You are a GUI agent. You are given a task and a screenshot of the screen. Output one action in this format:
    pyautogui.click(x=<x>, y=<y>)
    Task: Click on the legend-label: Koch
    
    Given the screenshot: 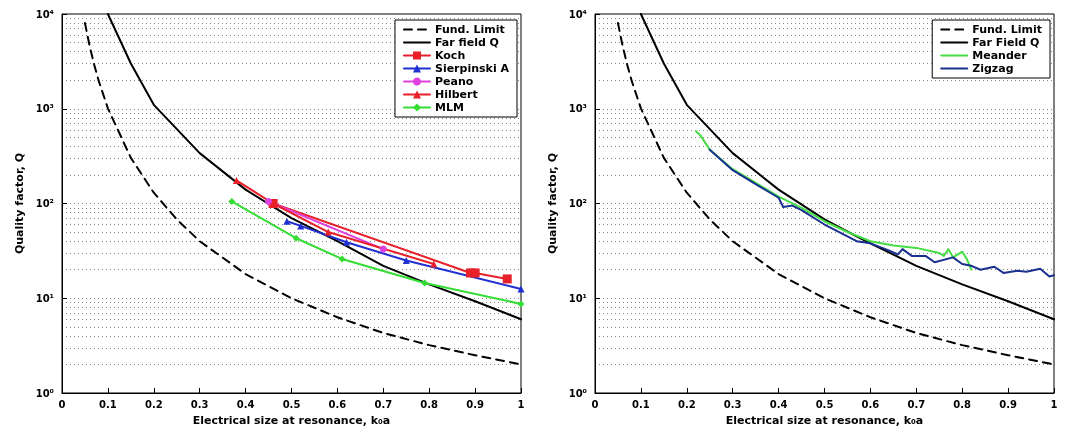 What is the action you would take?
    pyautogui.click(x=450, y=55)
    